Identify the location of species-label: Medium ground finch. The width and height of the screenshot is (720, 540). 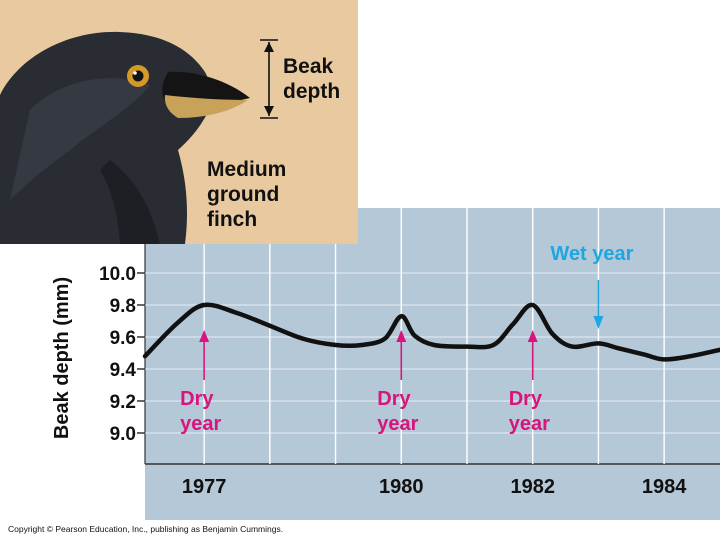
(249, 194).